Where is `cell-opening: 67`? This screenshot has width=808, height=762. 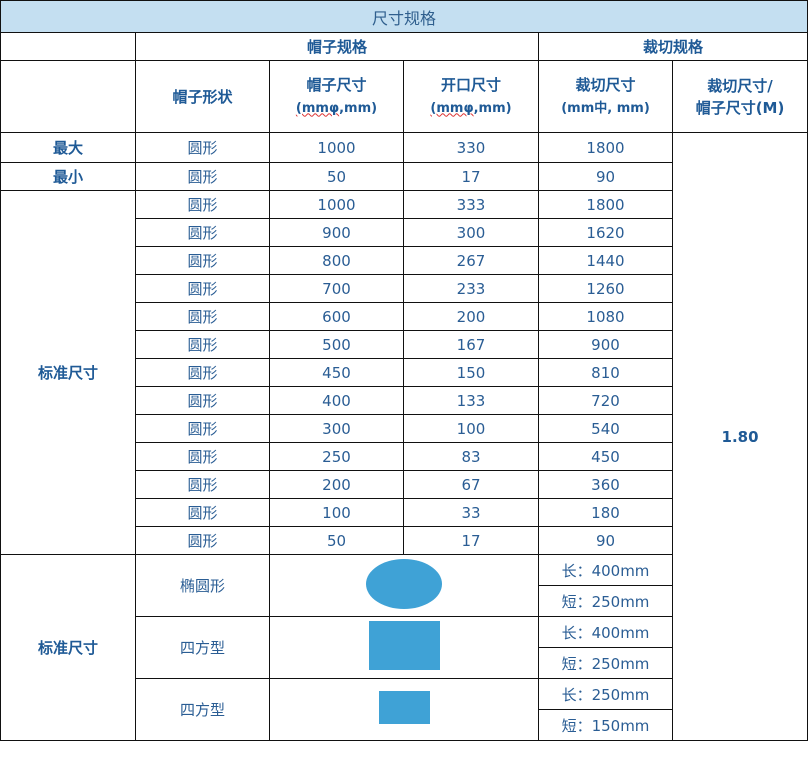
cell-opening: 67 is located at coordinates (471, 484).